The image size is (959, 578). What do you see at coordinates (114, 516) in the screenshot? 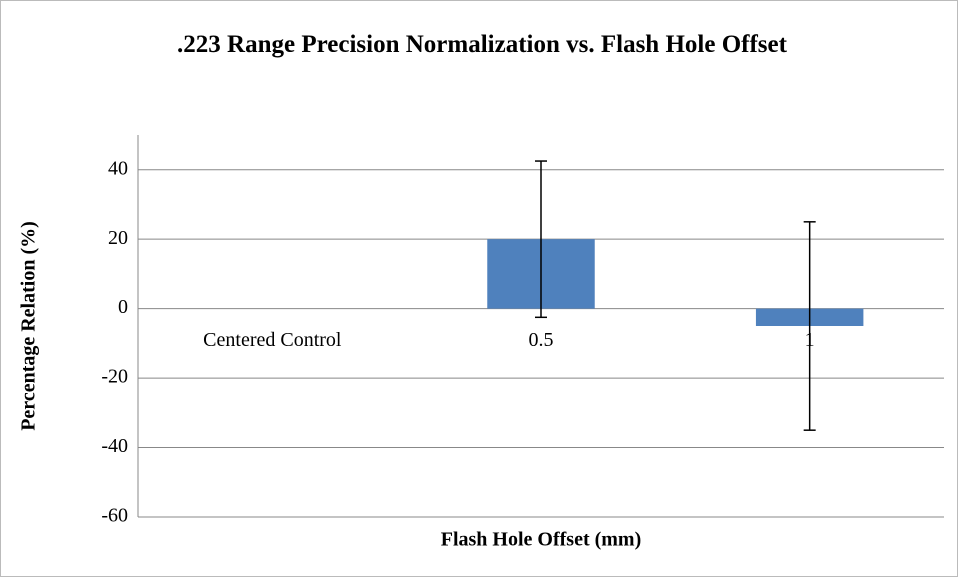
I see `y-tick-label: -60` at bounding box center [114, 516].